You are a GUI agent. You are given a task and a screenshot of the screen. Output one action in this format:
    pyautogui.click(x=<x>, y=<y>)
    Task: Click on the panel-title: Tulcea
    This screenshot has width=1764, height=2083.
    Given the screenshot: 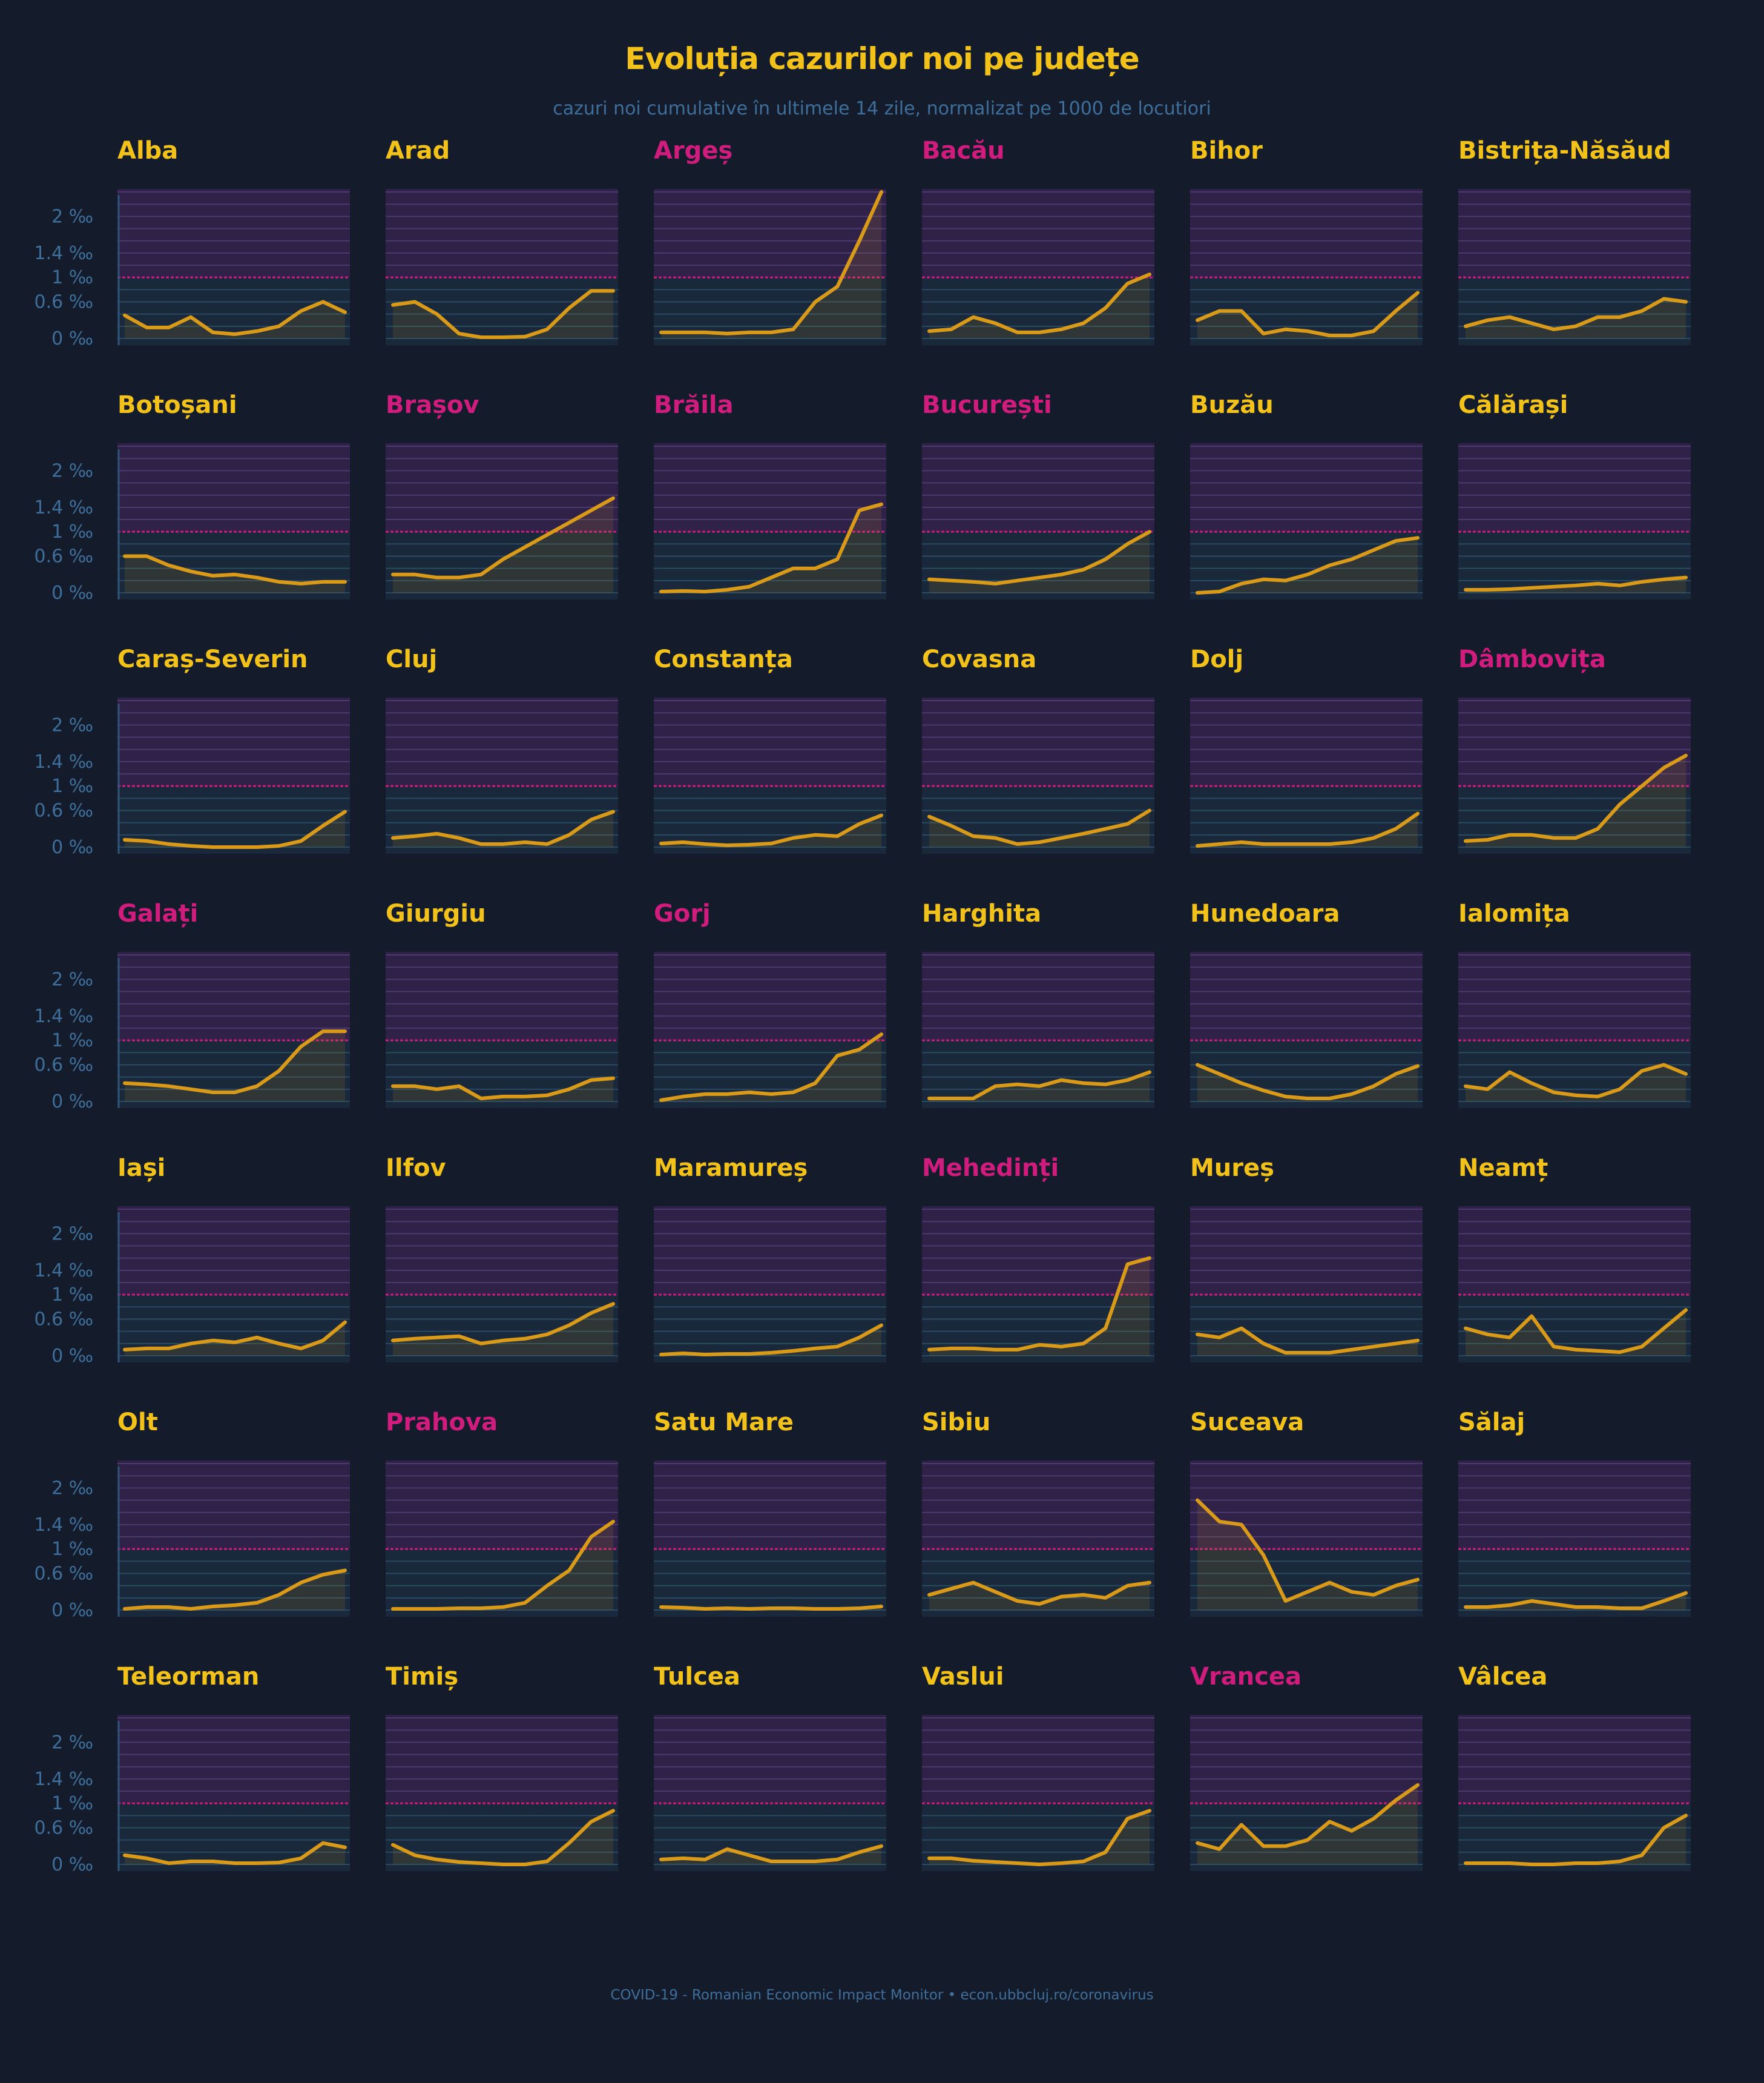 What is the action you would take?
    pyautogui.click(x=697, y=1677)
    